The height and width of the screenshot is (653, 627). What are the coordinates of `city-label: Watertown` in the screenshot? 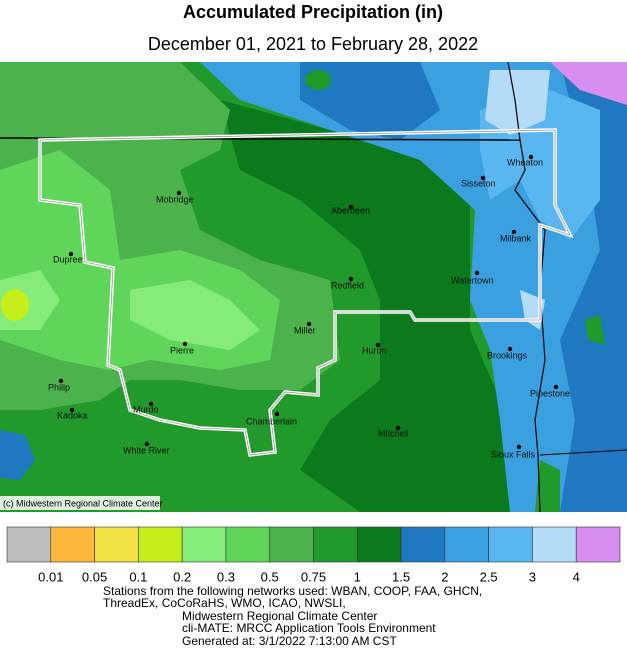 It's located at (472, 280).